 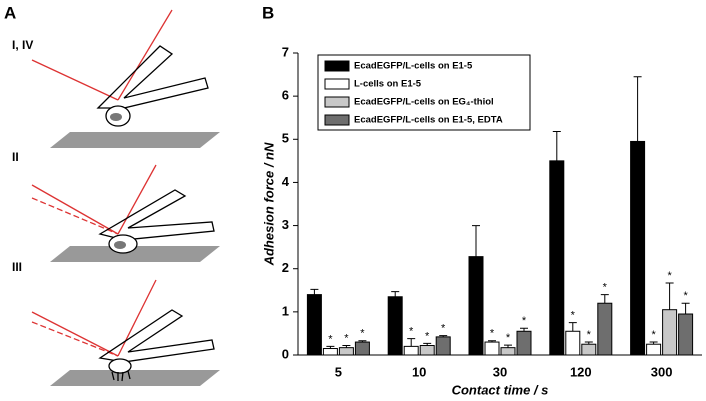 What do you see at coordinates (428, 120) in the screenshot?
I see `legend-label: EcadEGFP/L-cells on E1-5, EDTA` at bounding box center [428, 120].